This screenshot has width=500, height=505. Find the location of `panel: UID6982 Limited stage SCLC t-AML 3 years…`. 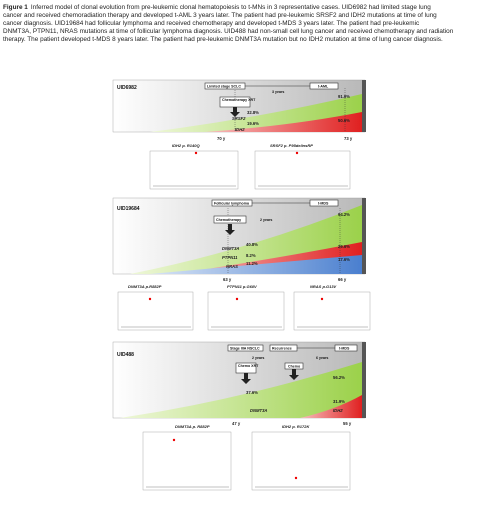

panel: UID6982 Limited stage SCLC t-AML 3 years… is located at coordinates (239, 134).